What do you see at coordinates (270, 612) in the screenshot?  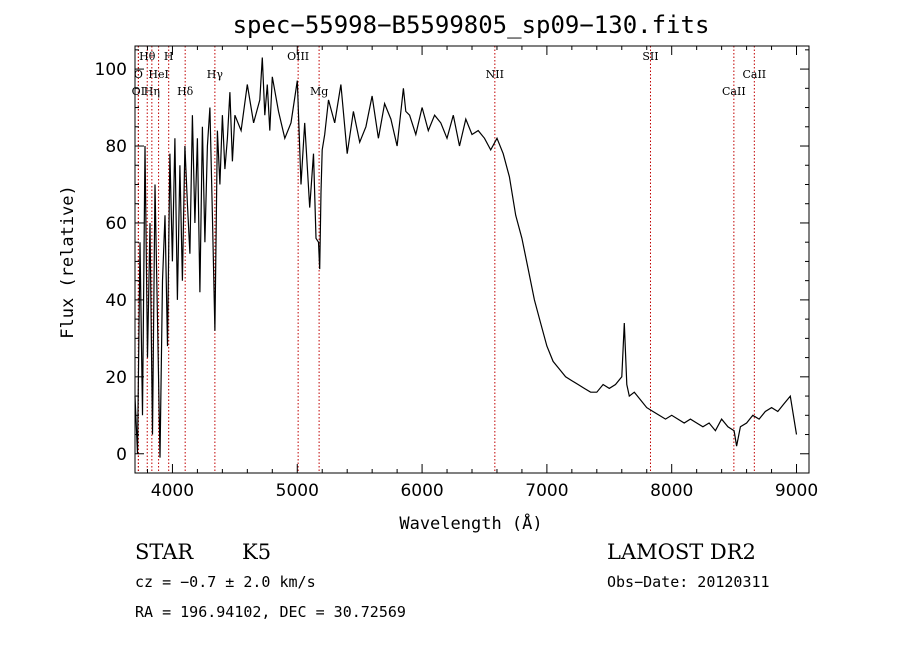 I see `coordinates: RA = 196.94102, DEC = 30.72569` at bounding box center [270, 612].